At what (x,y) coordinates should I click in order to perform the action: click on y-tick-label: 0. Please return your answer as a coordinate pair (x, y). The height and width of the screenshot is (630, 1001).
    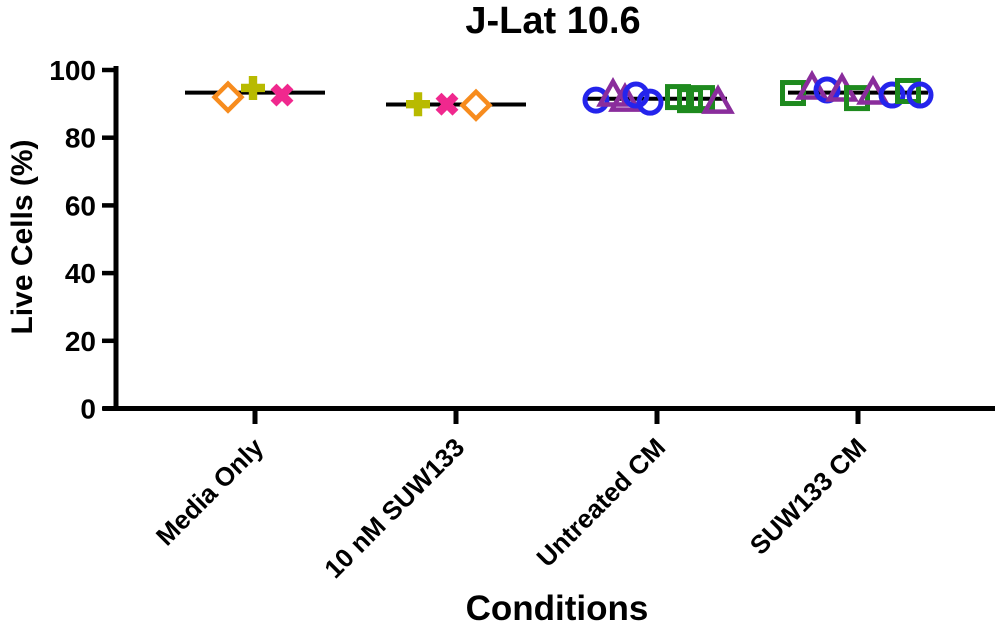
    Looking at the image, I should click on (88, 409).